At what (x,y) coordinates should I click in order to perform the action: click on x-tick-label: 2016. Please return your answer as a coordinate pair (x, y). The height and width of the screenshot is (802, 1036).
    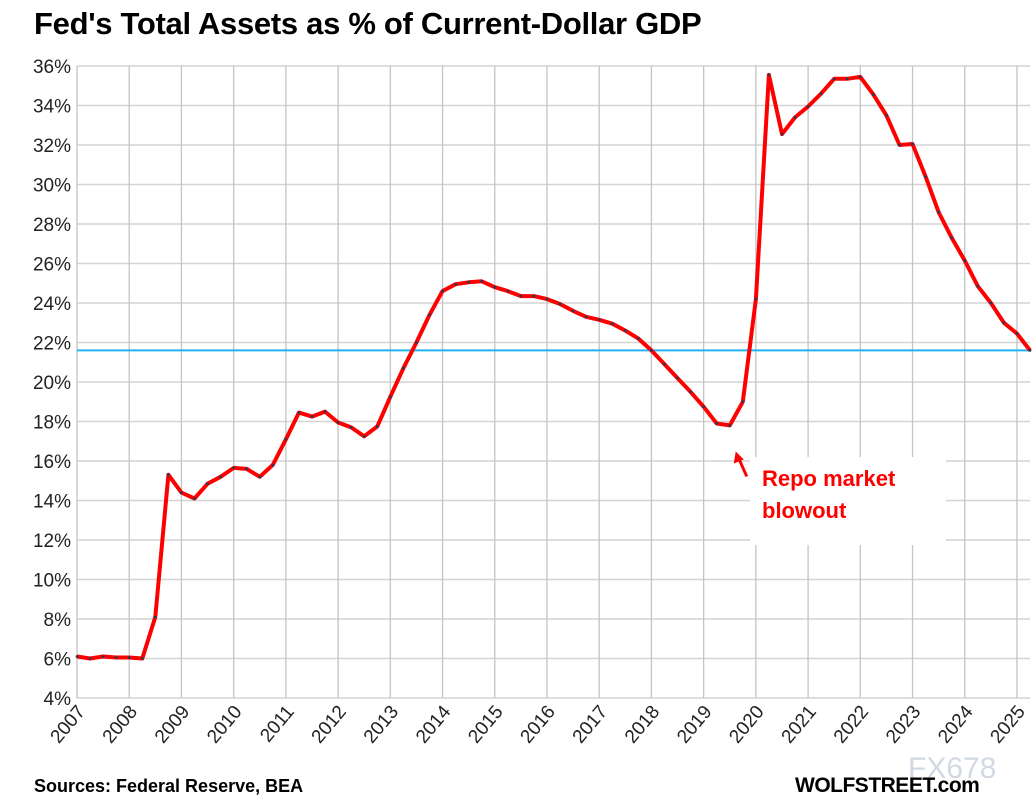
    Looking at the image, I should click on (538, 725).